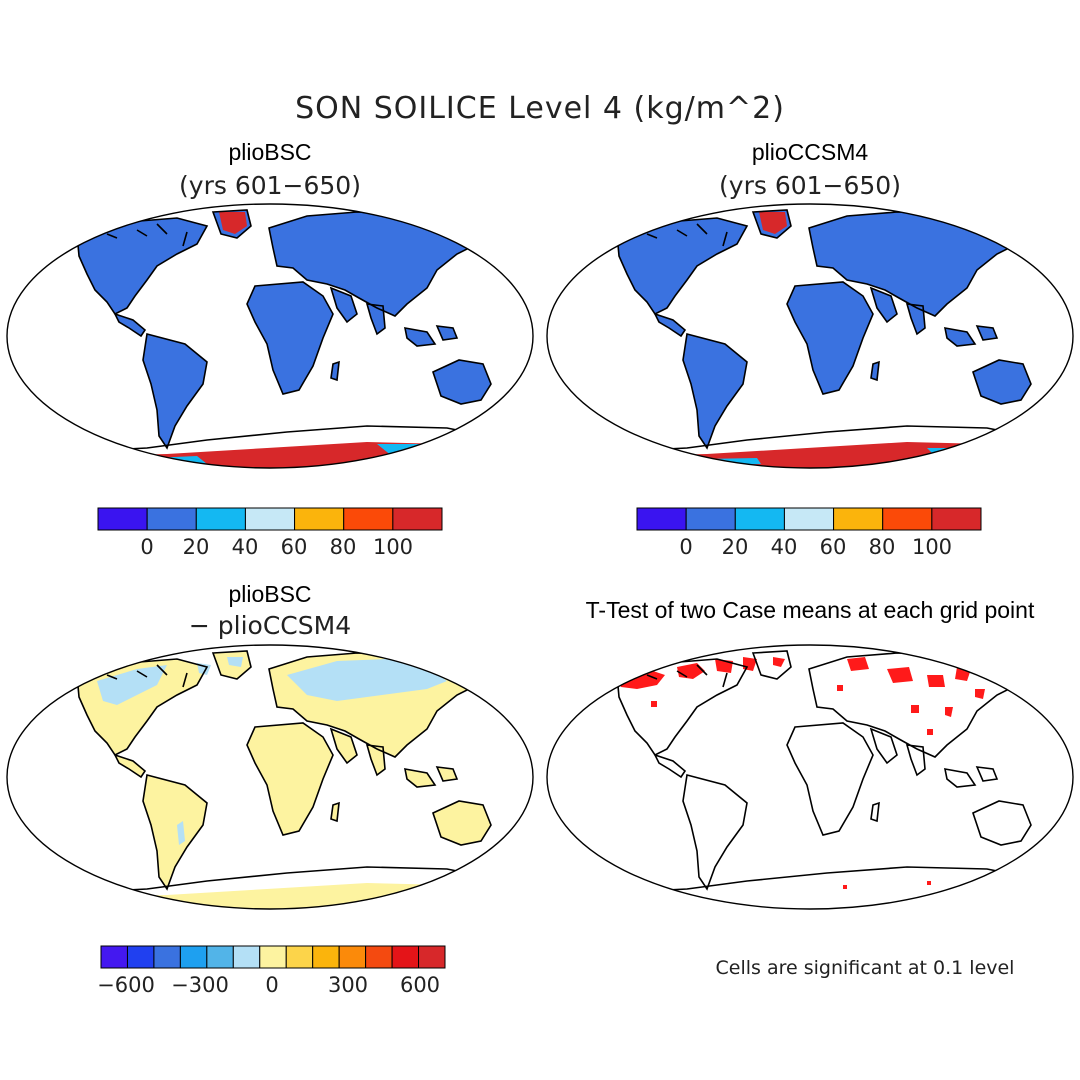 The image size is (1080, 1080). What do you see at coordinates (540, 108) in the screenshot?
I see `figure-title: SON SOILICE Level 4 (kg/m^2)` at bounding box center [540, 108].